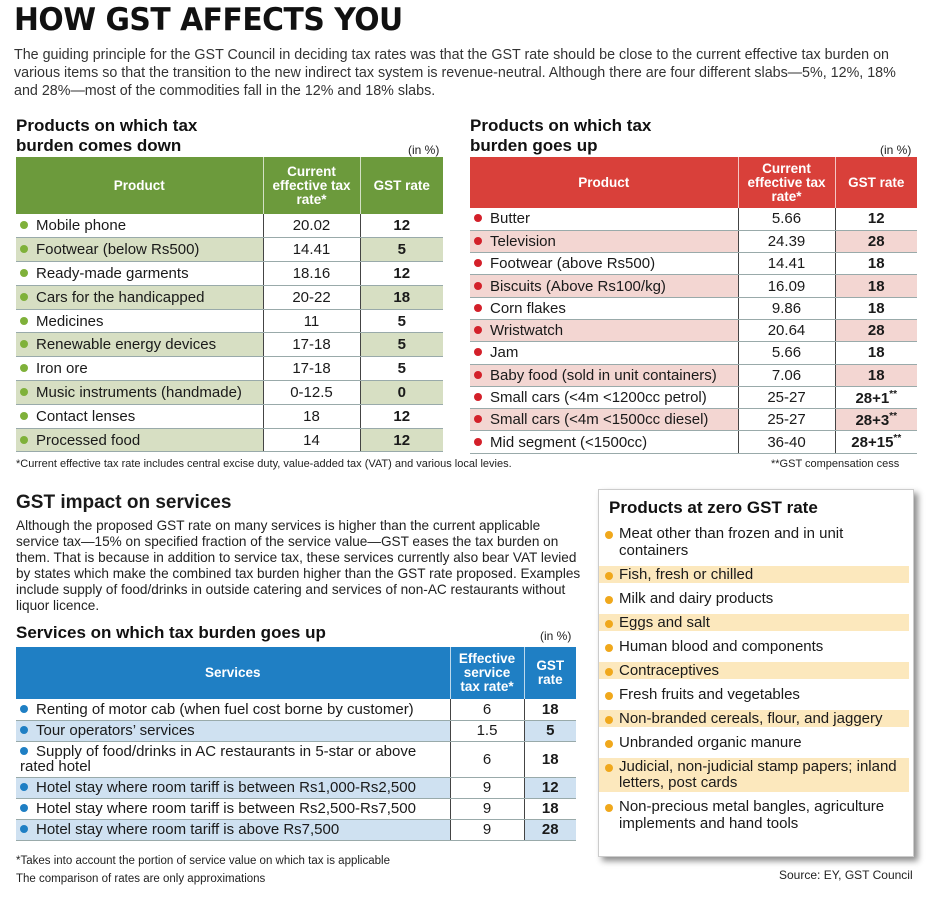  Describe the element at coordinates (140, 369) in the screenshot. I see `product-cell: Iron ore` at that location.